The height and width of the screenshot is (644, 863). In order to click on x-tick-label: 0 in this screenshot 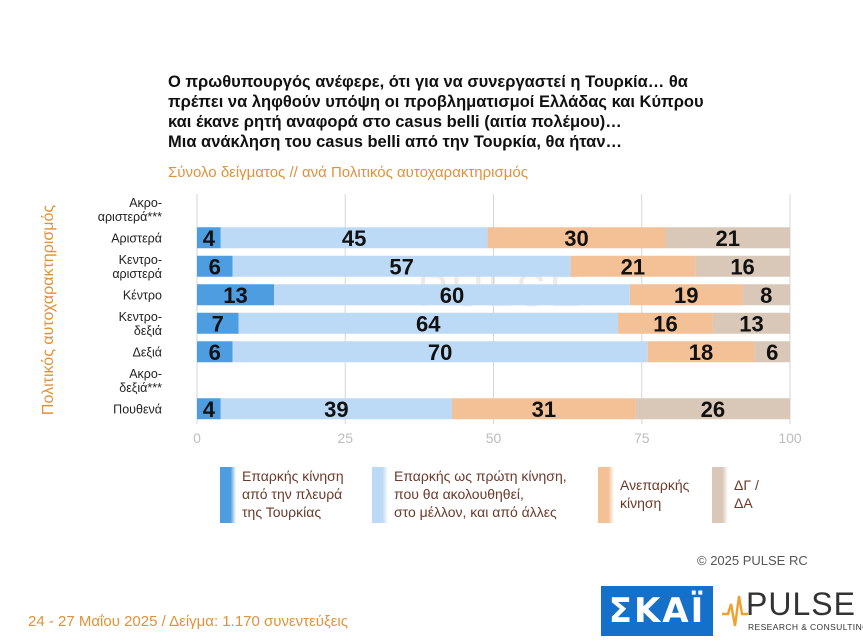, I will do `click(197, 438)`.